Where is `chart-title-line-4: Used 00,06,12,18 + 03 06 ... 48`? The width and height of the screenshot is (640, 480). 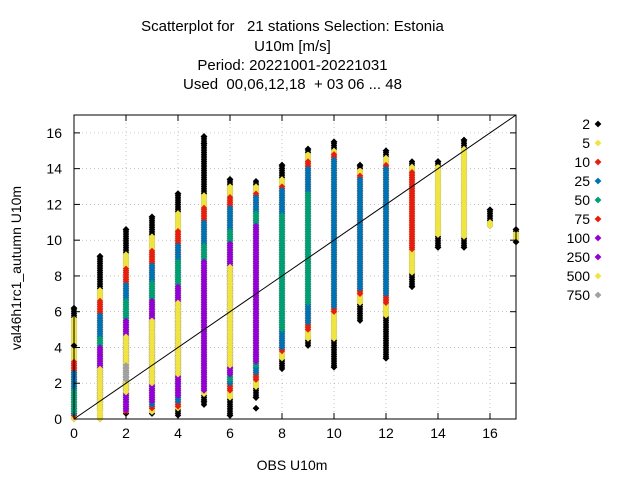
chart-title-line-4: Used 00,06,12,18 + 03 06 ... 48 is located at coordinates (292, 84).